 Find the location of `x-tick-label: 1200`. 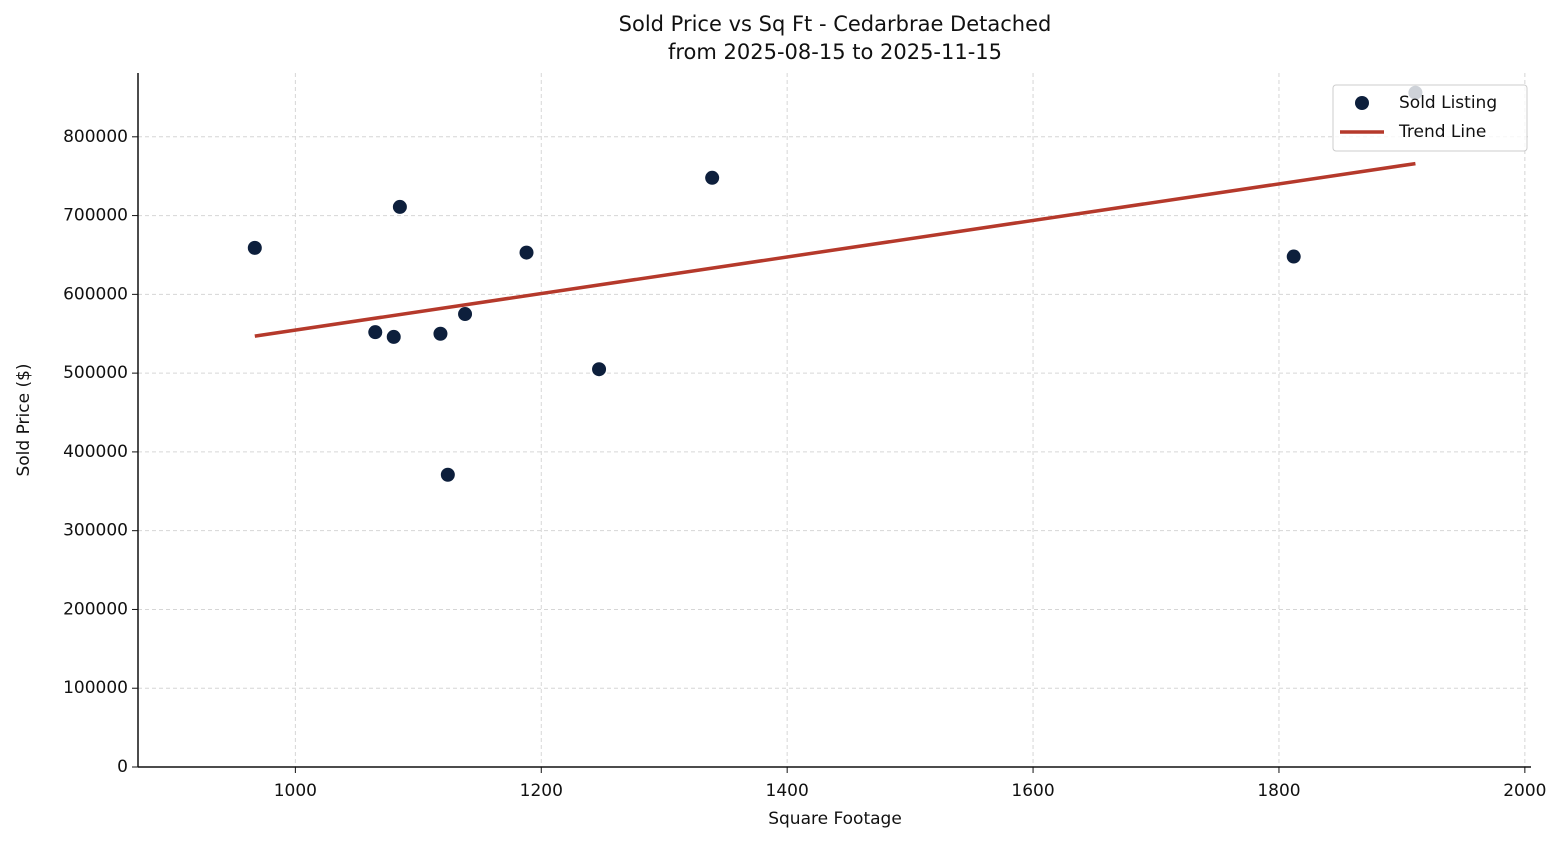

x-tick-label: 1200 is located at coordinates (541, 791).